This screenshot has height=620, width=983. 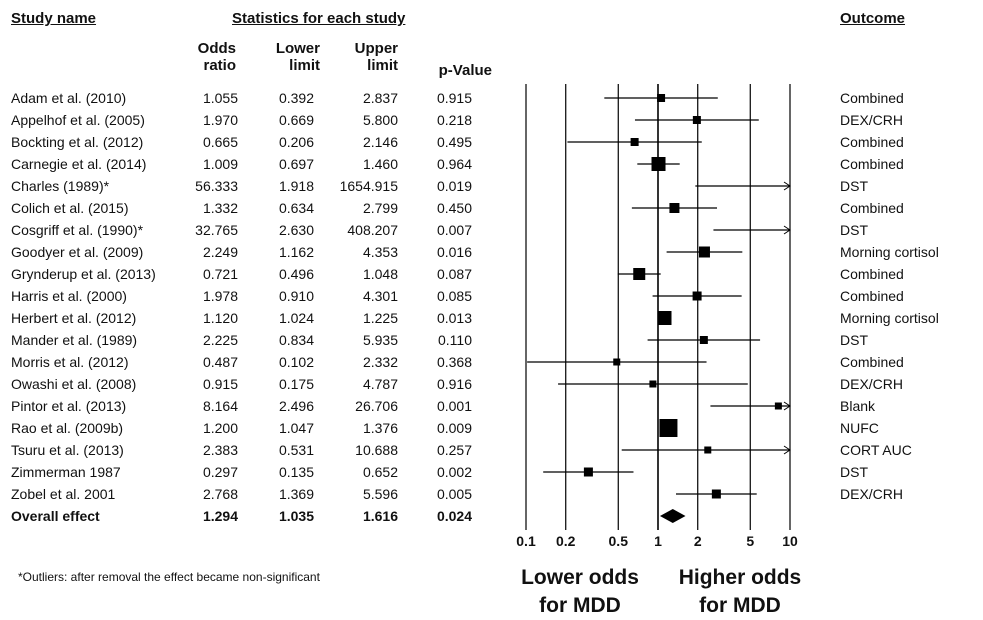 What do you see at coordinates (319, 18) in the screenshot?
I see `statistics-header: Statistics for each study` at bounding box center [319, 18].